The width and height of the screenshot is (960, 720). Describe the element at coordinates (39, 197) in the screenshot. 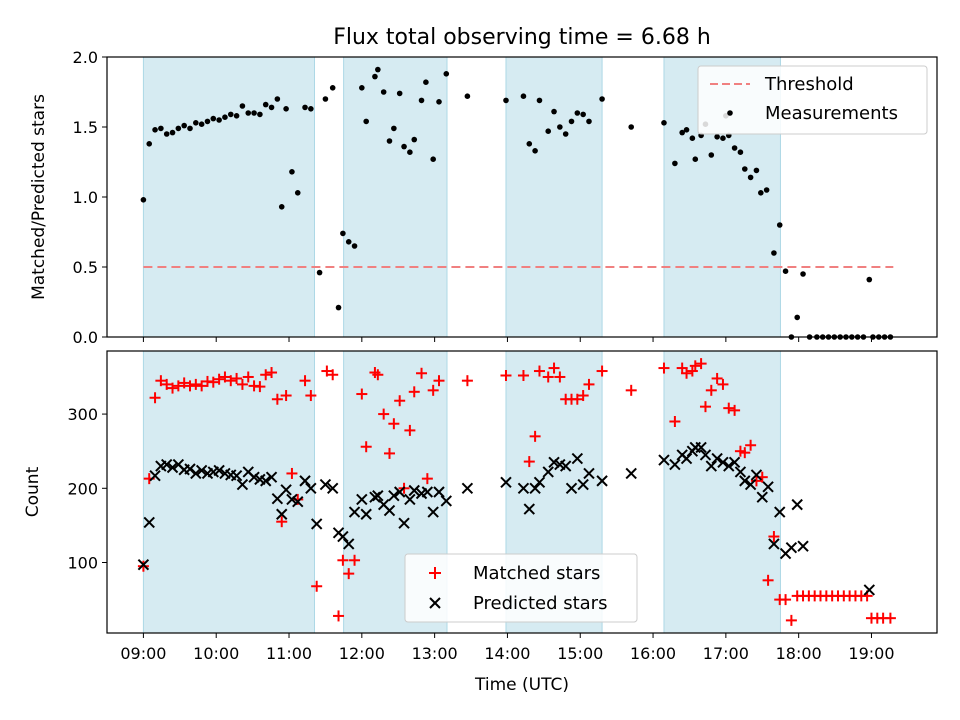

I see `top-y-axis-label: Matched/Predicted stars` at that location.